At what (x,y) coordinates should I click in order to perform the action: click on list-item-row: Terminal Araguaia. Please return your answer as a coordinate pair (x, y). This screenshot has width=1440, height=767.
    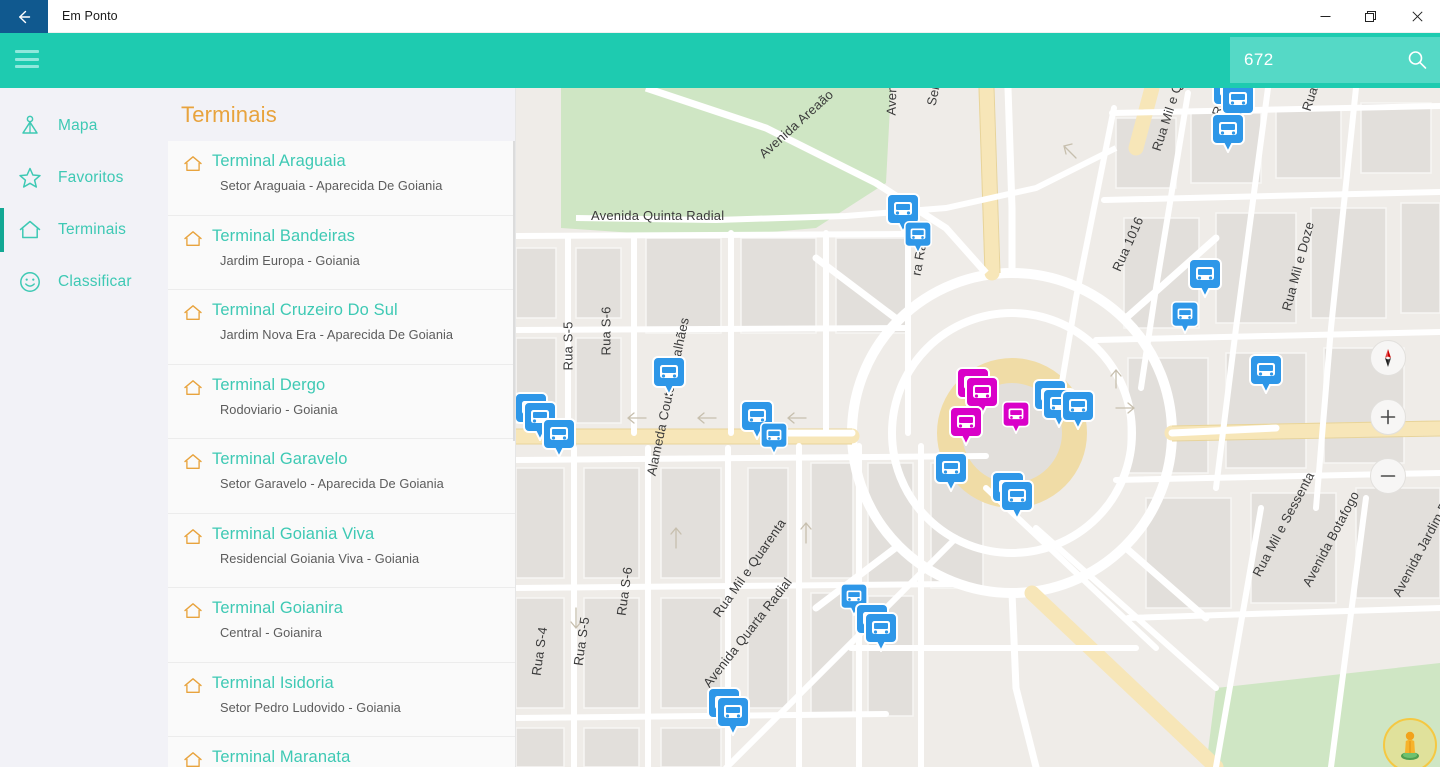
    Looking at the image, I should click on (349, 163).